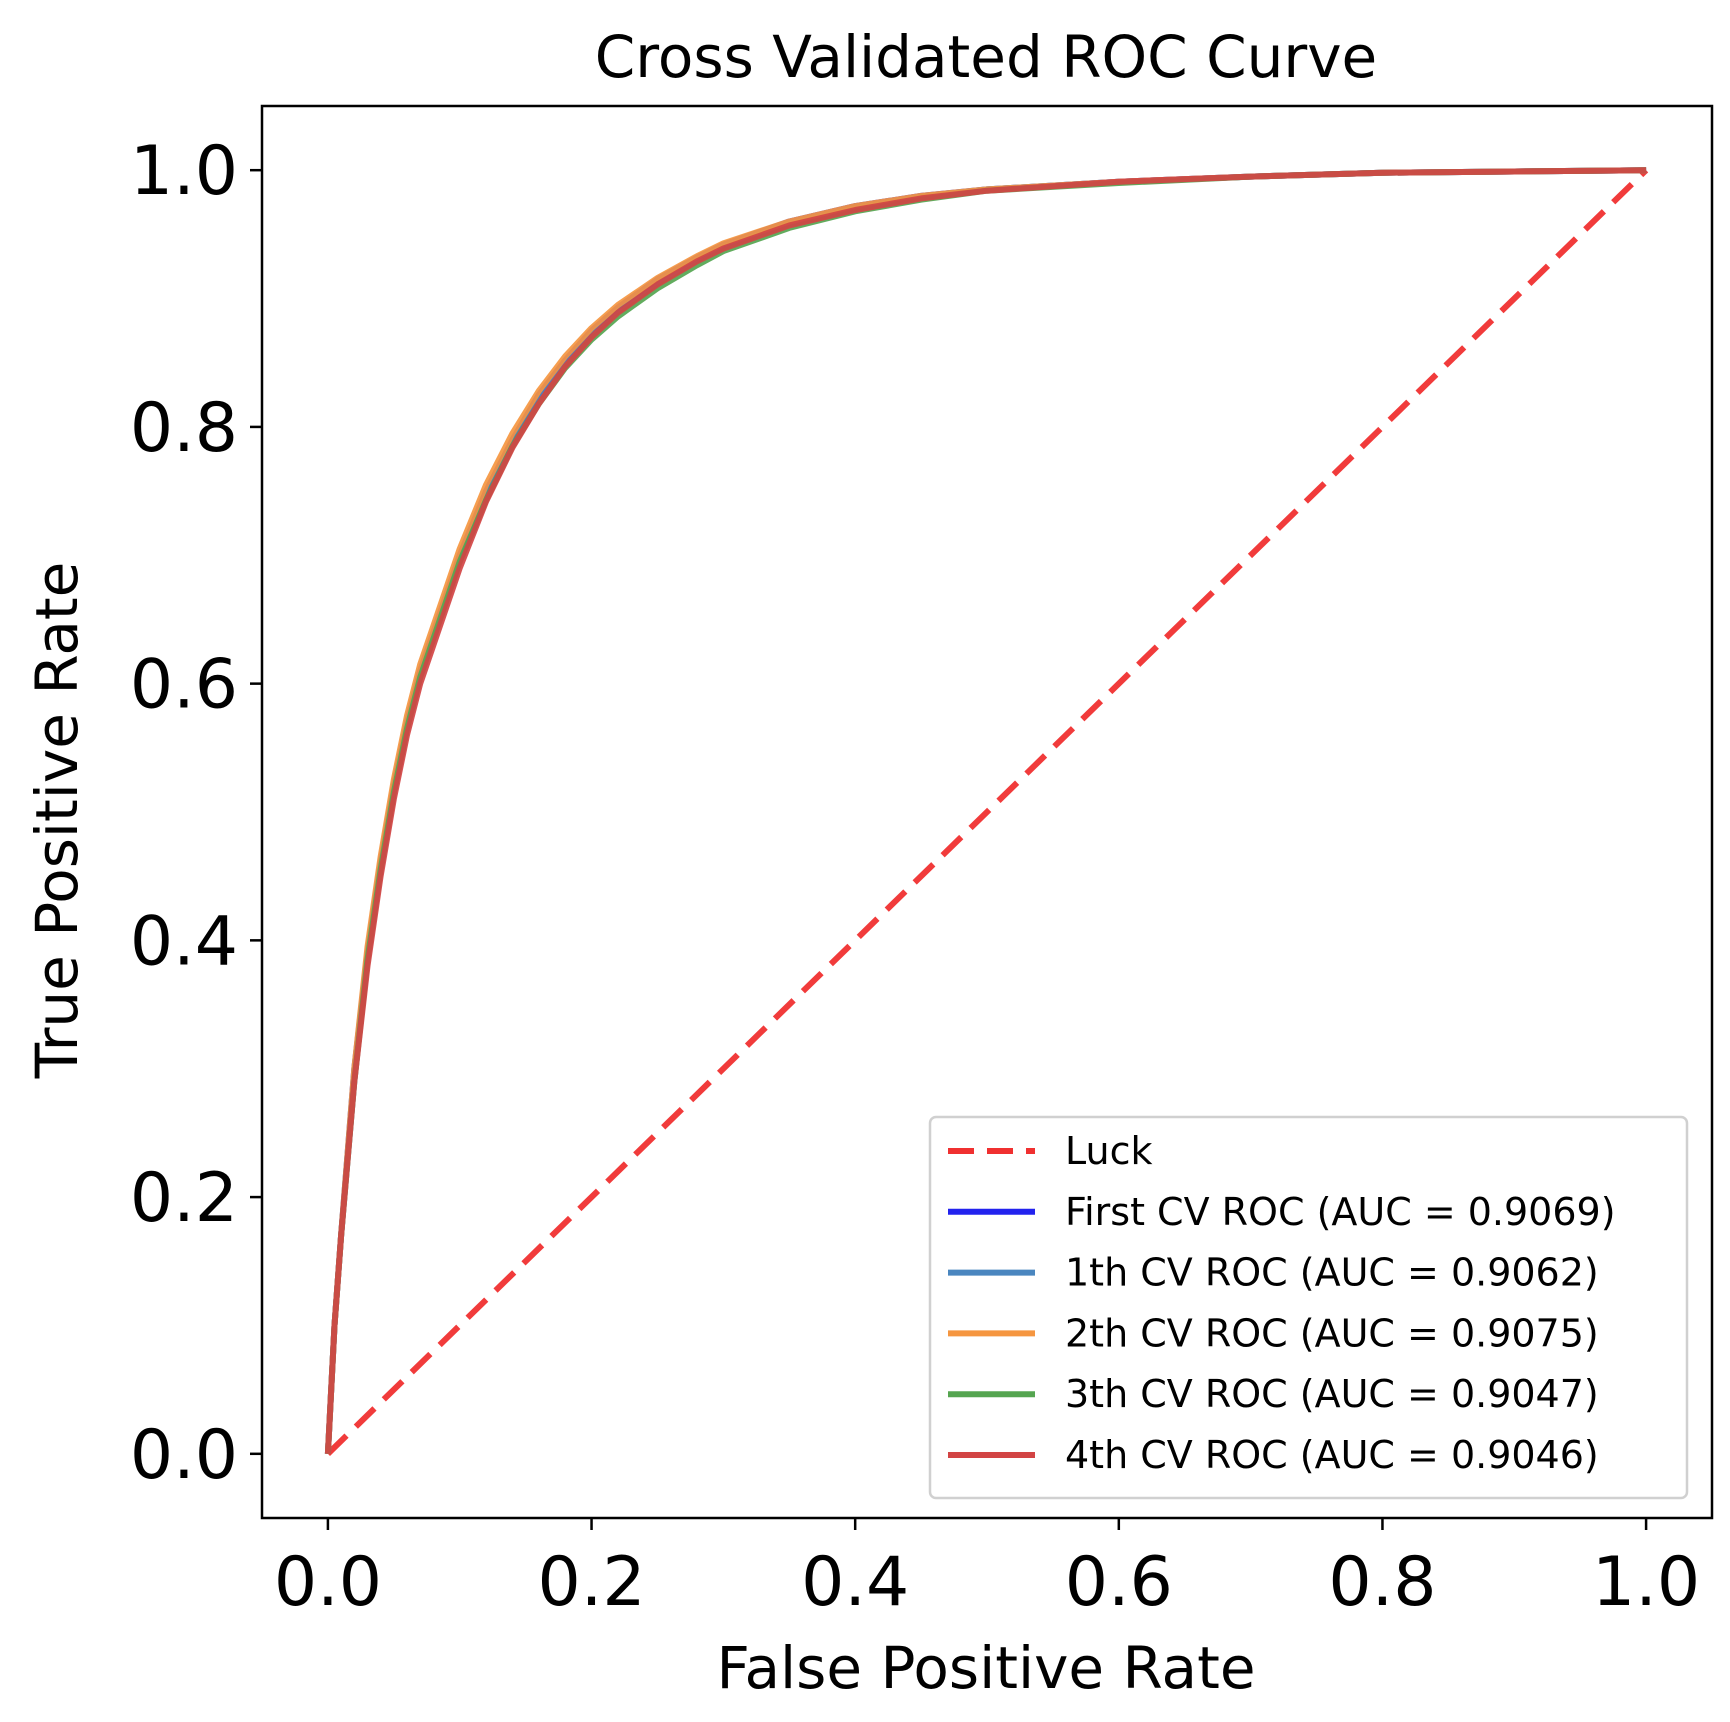 The height and width of the screenshot is (1722, 1730). What do you see at coordinates (184, 171) in the screenshot?
I see `y-tick-label: 1.0` at bounding box center [184, 171].